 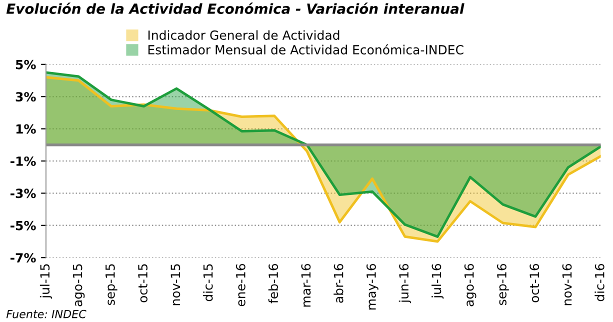 I want to click on y-tick-label: -3%, so click(x=23, y=193).